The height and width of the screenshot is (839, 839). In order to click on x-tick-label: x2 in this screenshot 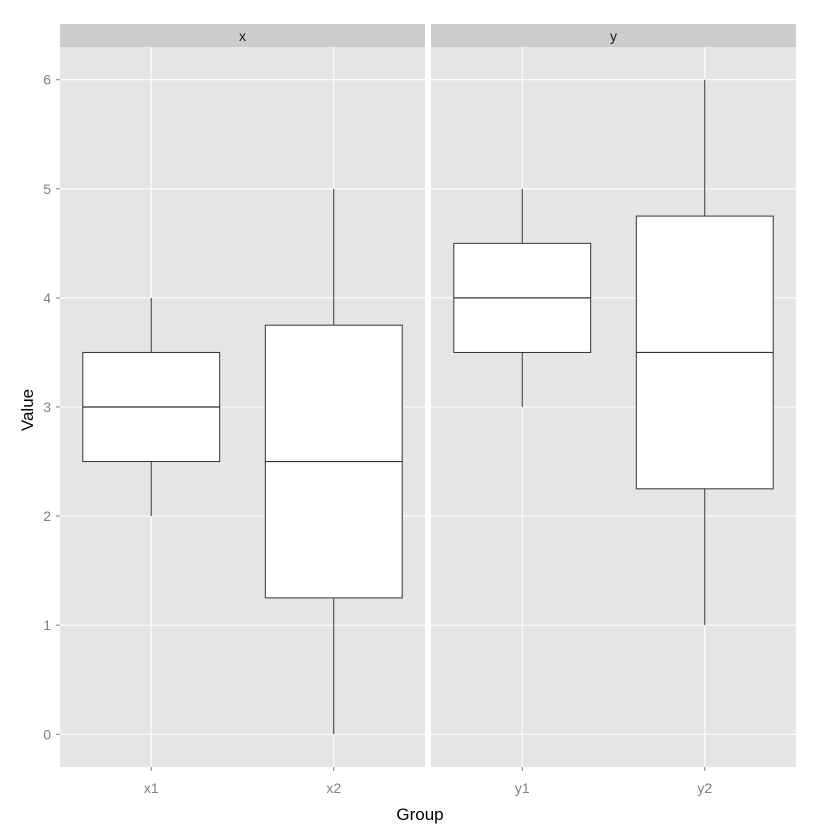, I will do `click(333, 788)`.